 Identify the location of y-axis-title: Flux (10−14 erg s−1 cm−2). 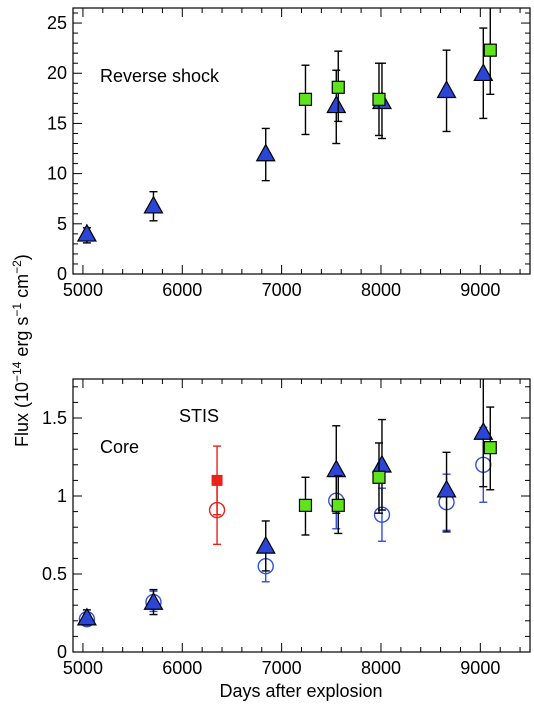
(21, 350).